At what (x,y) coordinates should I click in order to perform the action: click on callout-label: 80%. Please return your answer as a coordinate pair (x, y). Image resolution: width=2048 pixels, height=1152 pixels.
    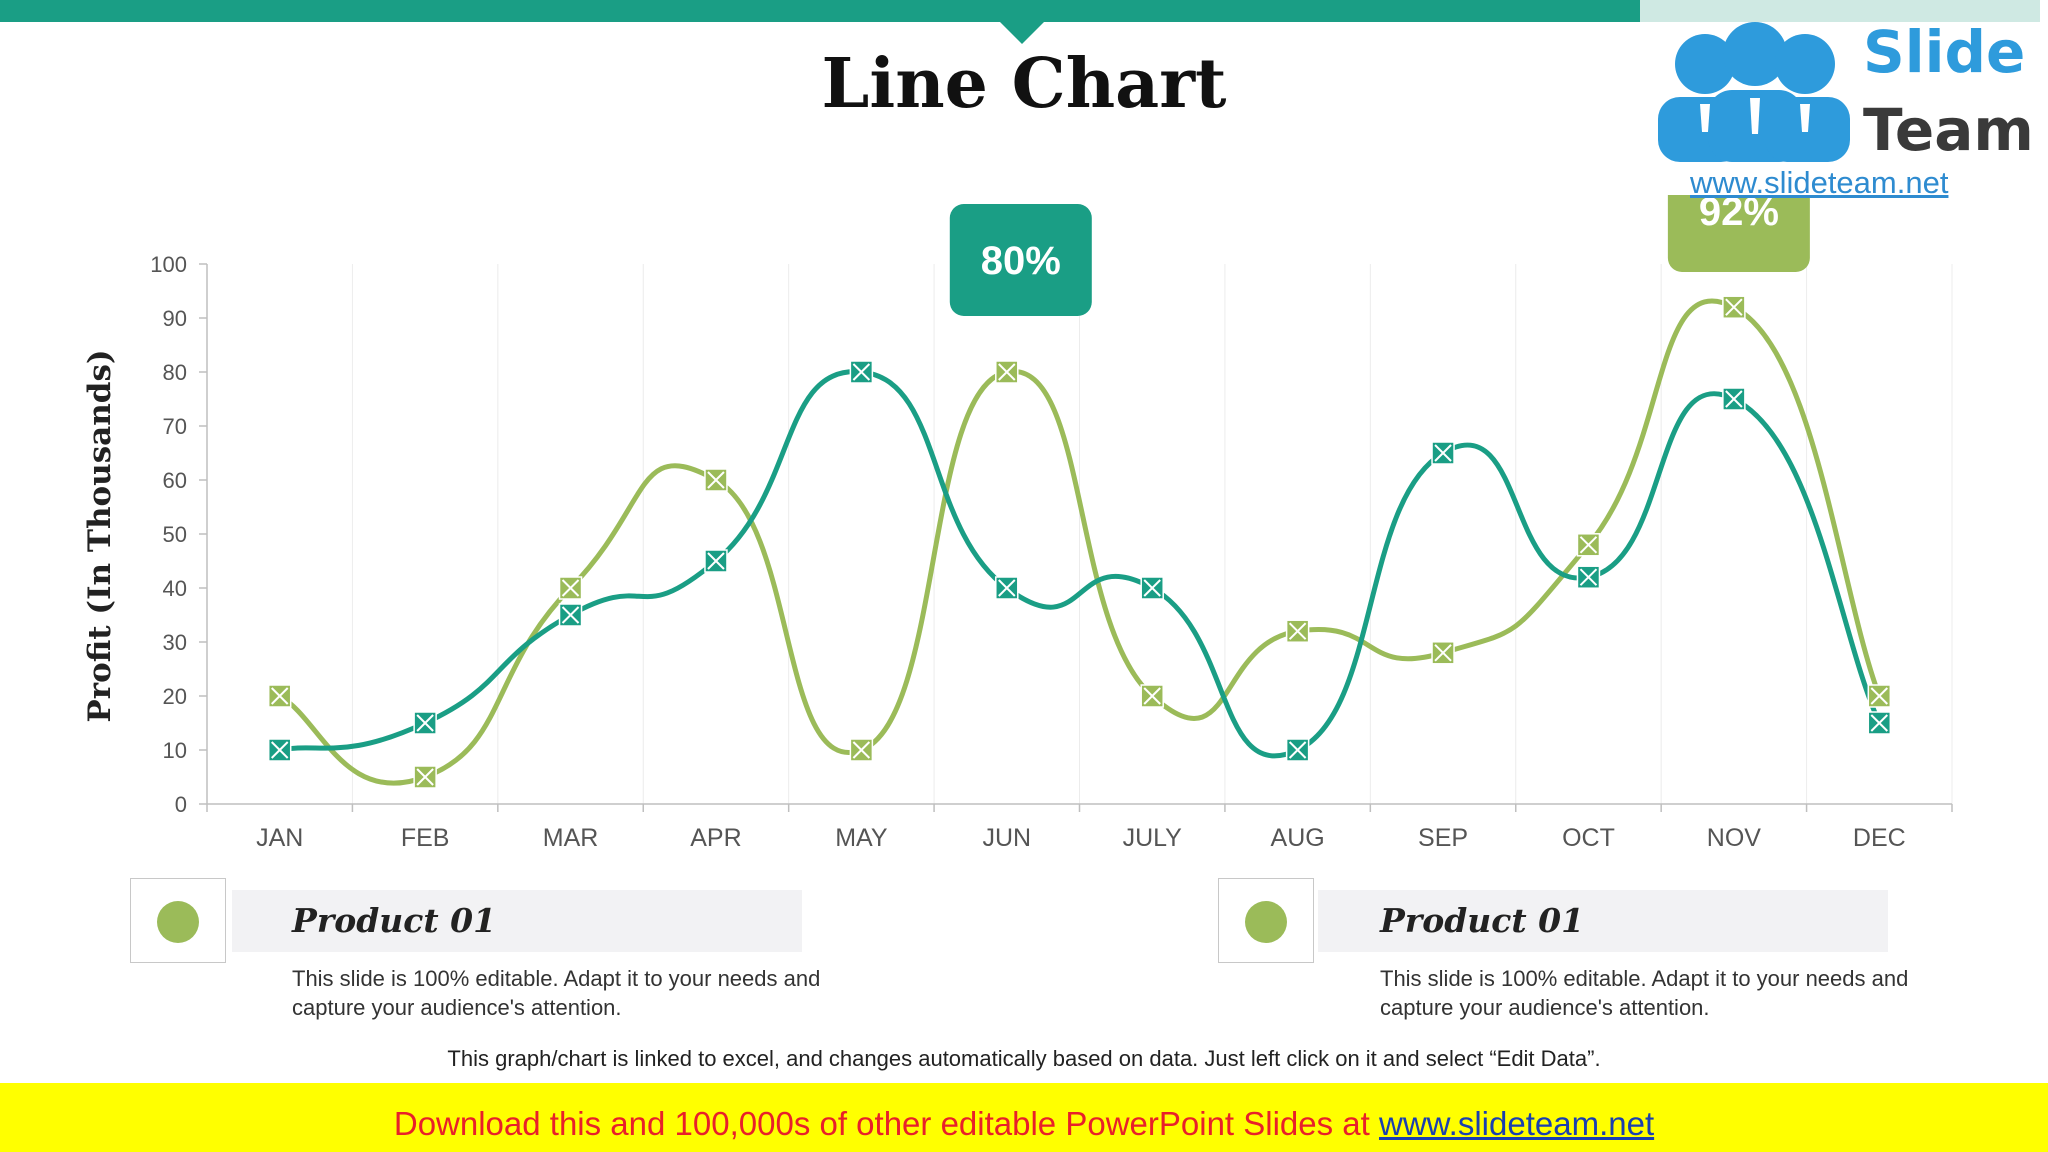
    Looking at the image, I should click on (1021, 261).